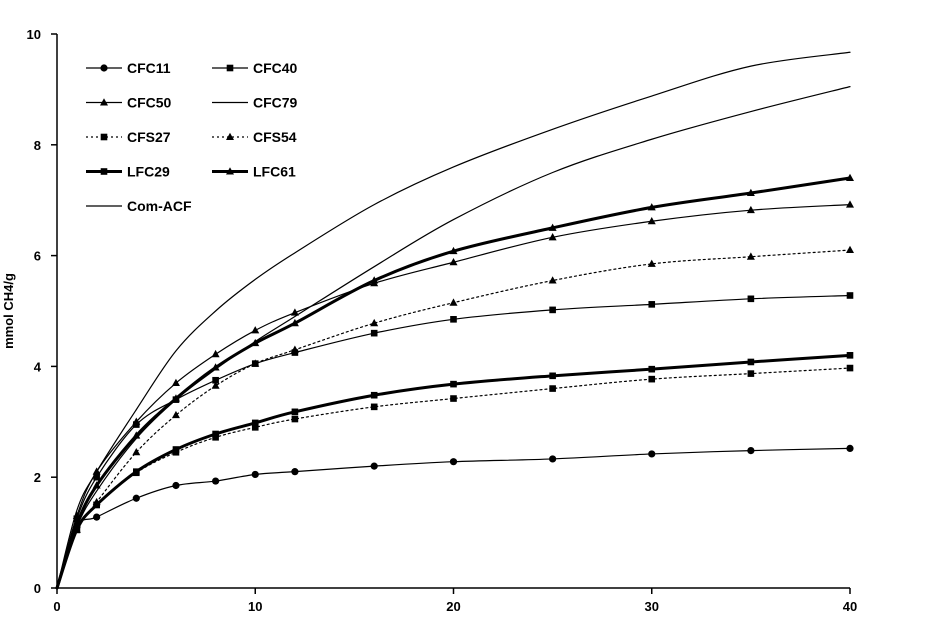 This screenshot has width=925, height=632. I want to click on legend-item-cfc50: CFC50, so click(129, 103).